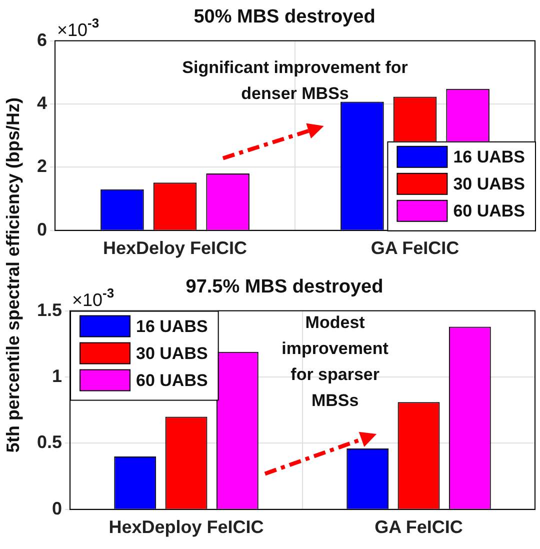  What do you see at coordinates (49, 310) in the screenshot?
I see `y-tick-label: 1.5` at bounding box center [49, 310].